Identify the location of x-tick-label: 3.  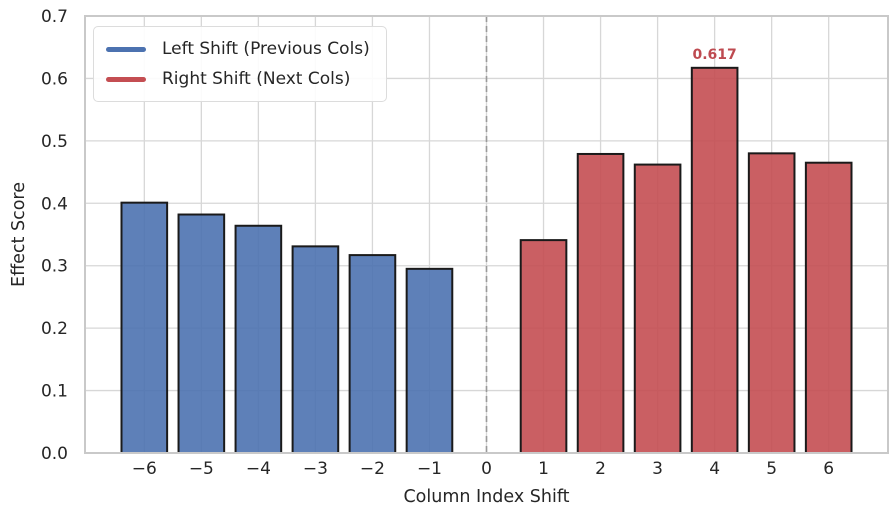
(657, 469).